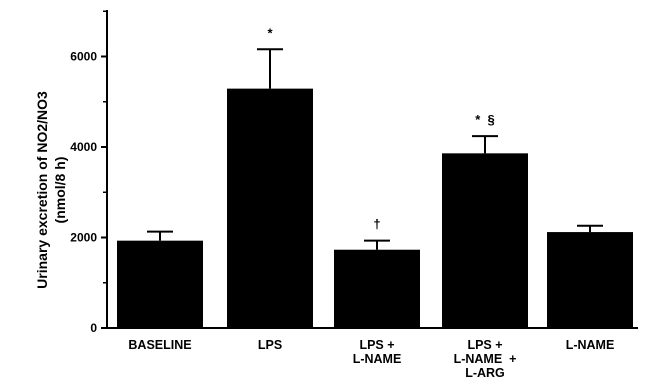 This screenshot has height=386, width=645. I want to click on x-tick-label: L-NAME, so click(590, 345).